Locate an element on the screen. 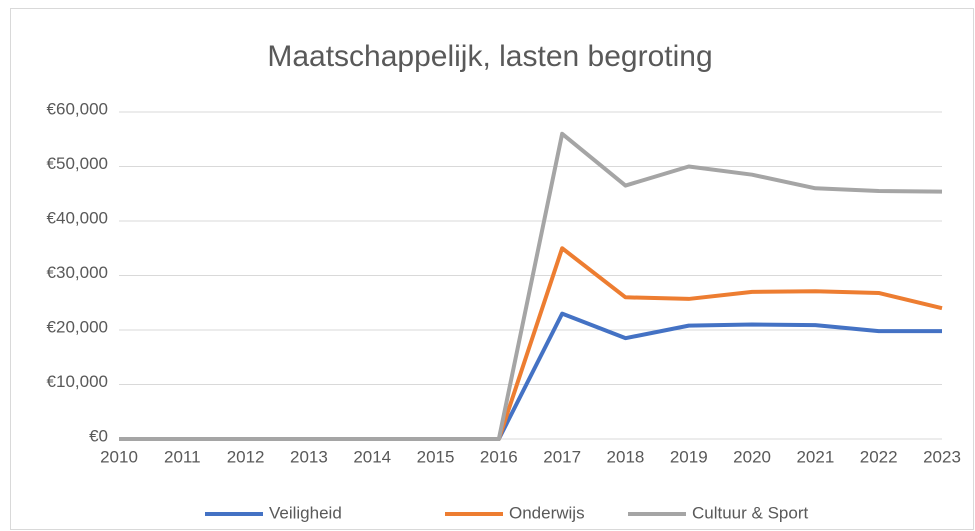 This screenshot has height=531, width=975. x-tick-label: 2020 is located at coordinates (752, 456).